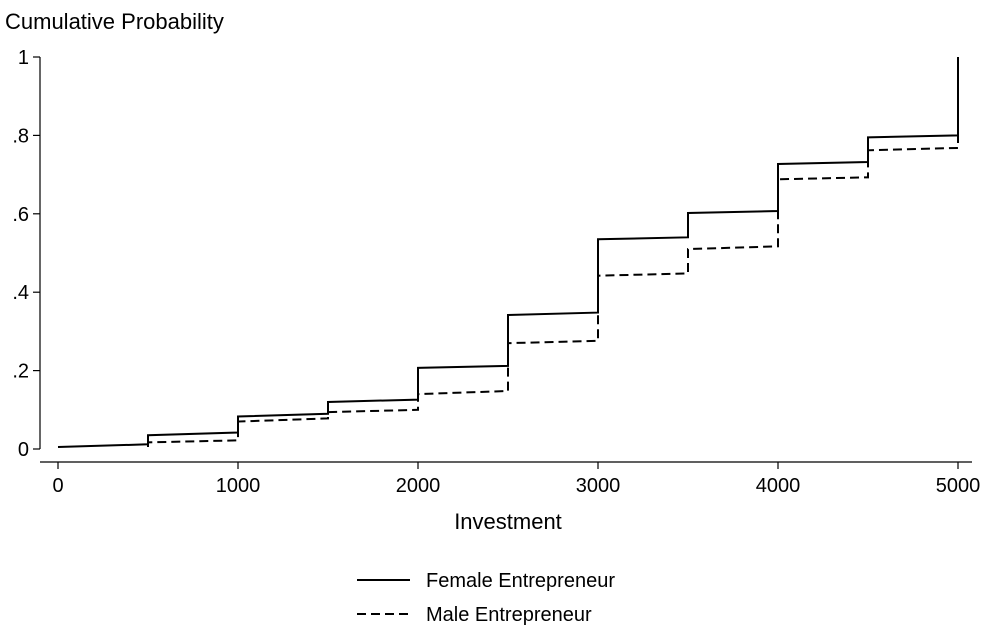  Describe the element at coordinates (20, 293) in the screenshot. I see `y-tick-label: .4` at that location.